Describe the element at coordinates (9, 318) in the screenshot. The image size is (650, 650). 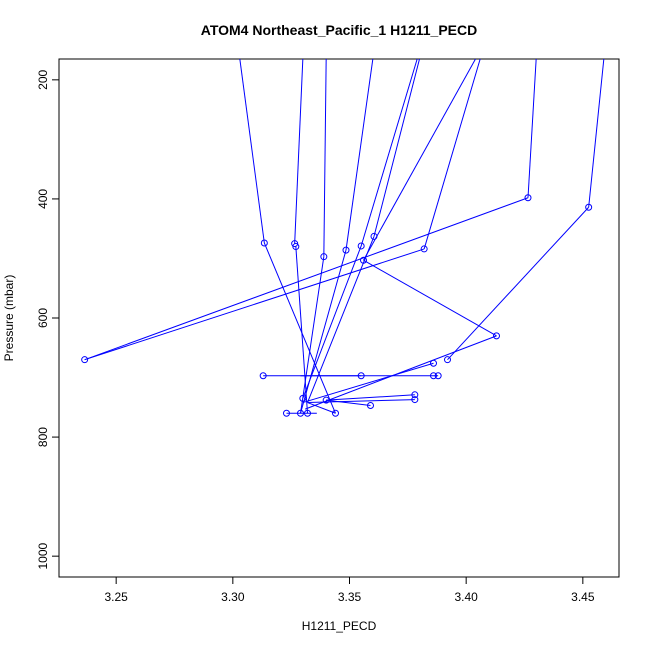
I see `y-axis-label: Pressure (mbar)` at that location.